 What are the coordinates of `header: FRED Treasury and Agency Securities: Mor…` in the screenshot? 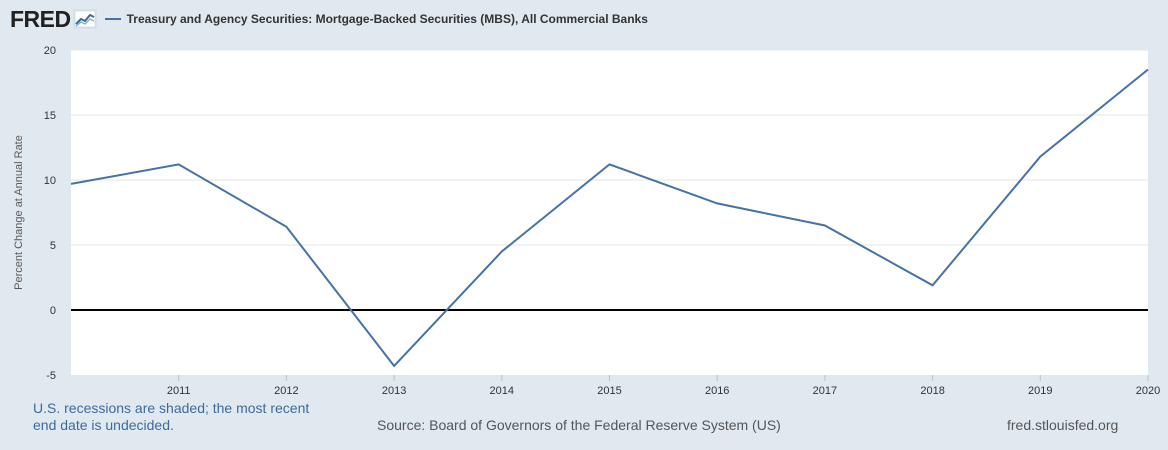 It's located at (329, 19).